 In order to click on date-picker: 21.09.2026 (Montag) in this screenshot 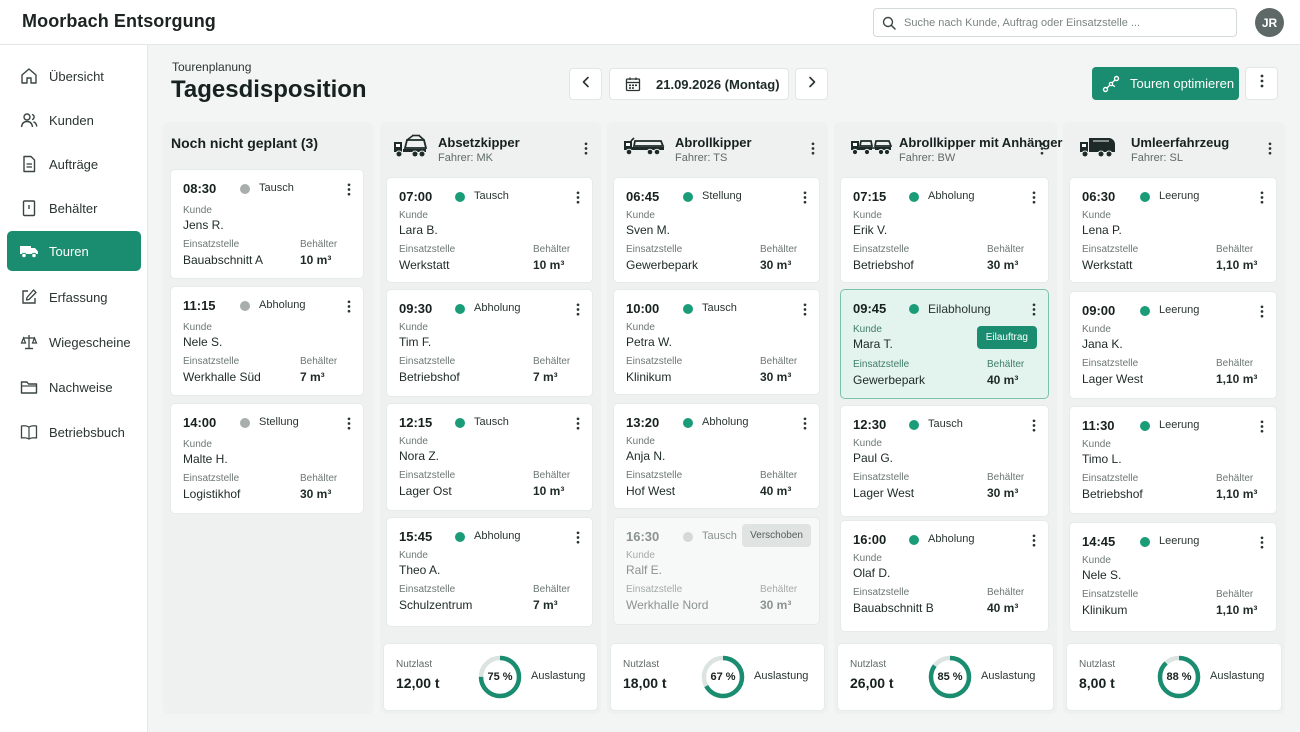, I will do `click(699, 84)`.